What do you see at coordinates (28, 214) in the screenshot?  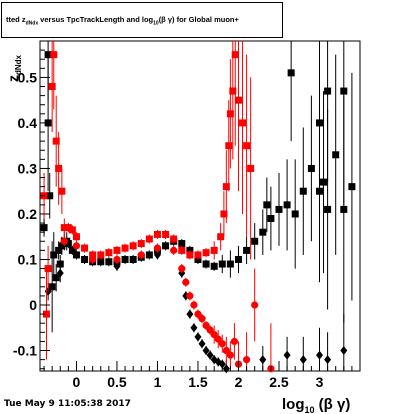 I see `y-tick-label: 0.2` at bounding box center [28, 214].